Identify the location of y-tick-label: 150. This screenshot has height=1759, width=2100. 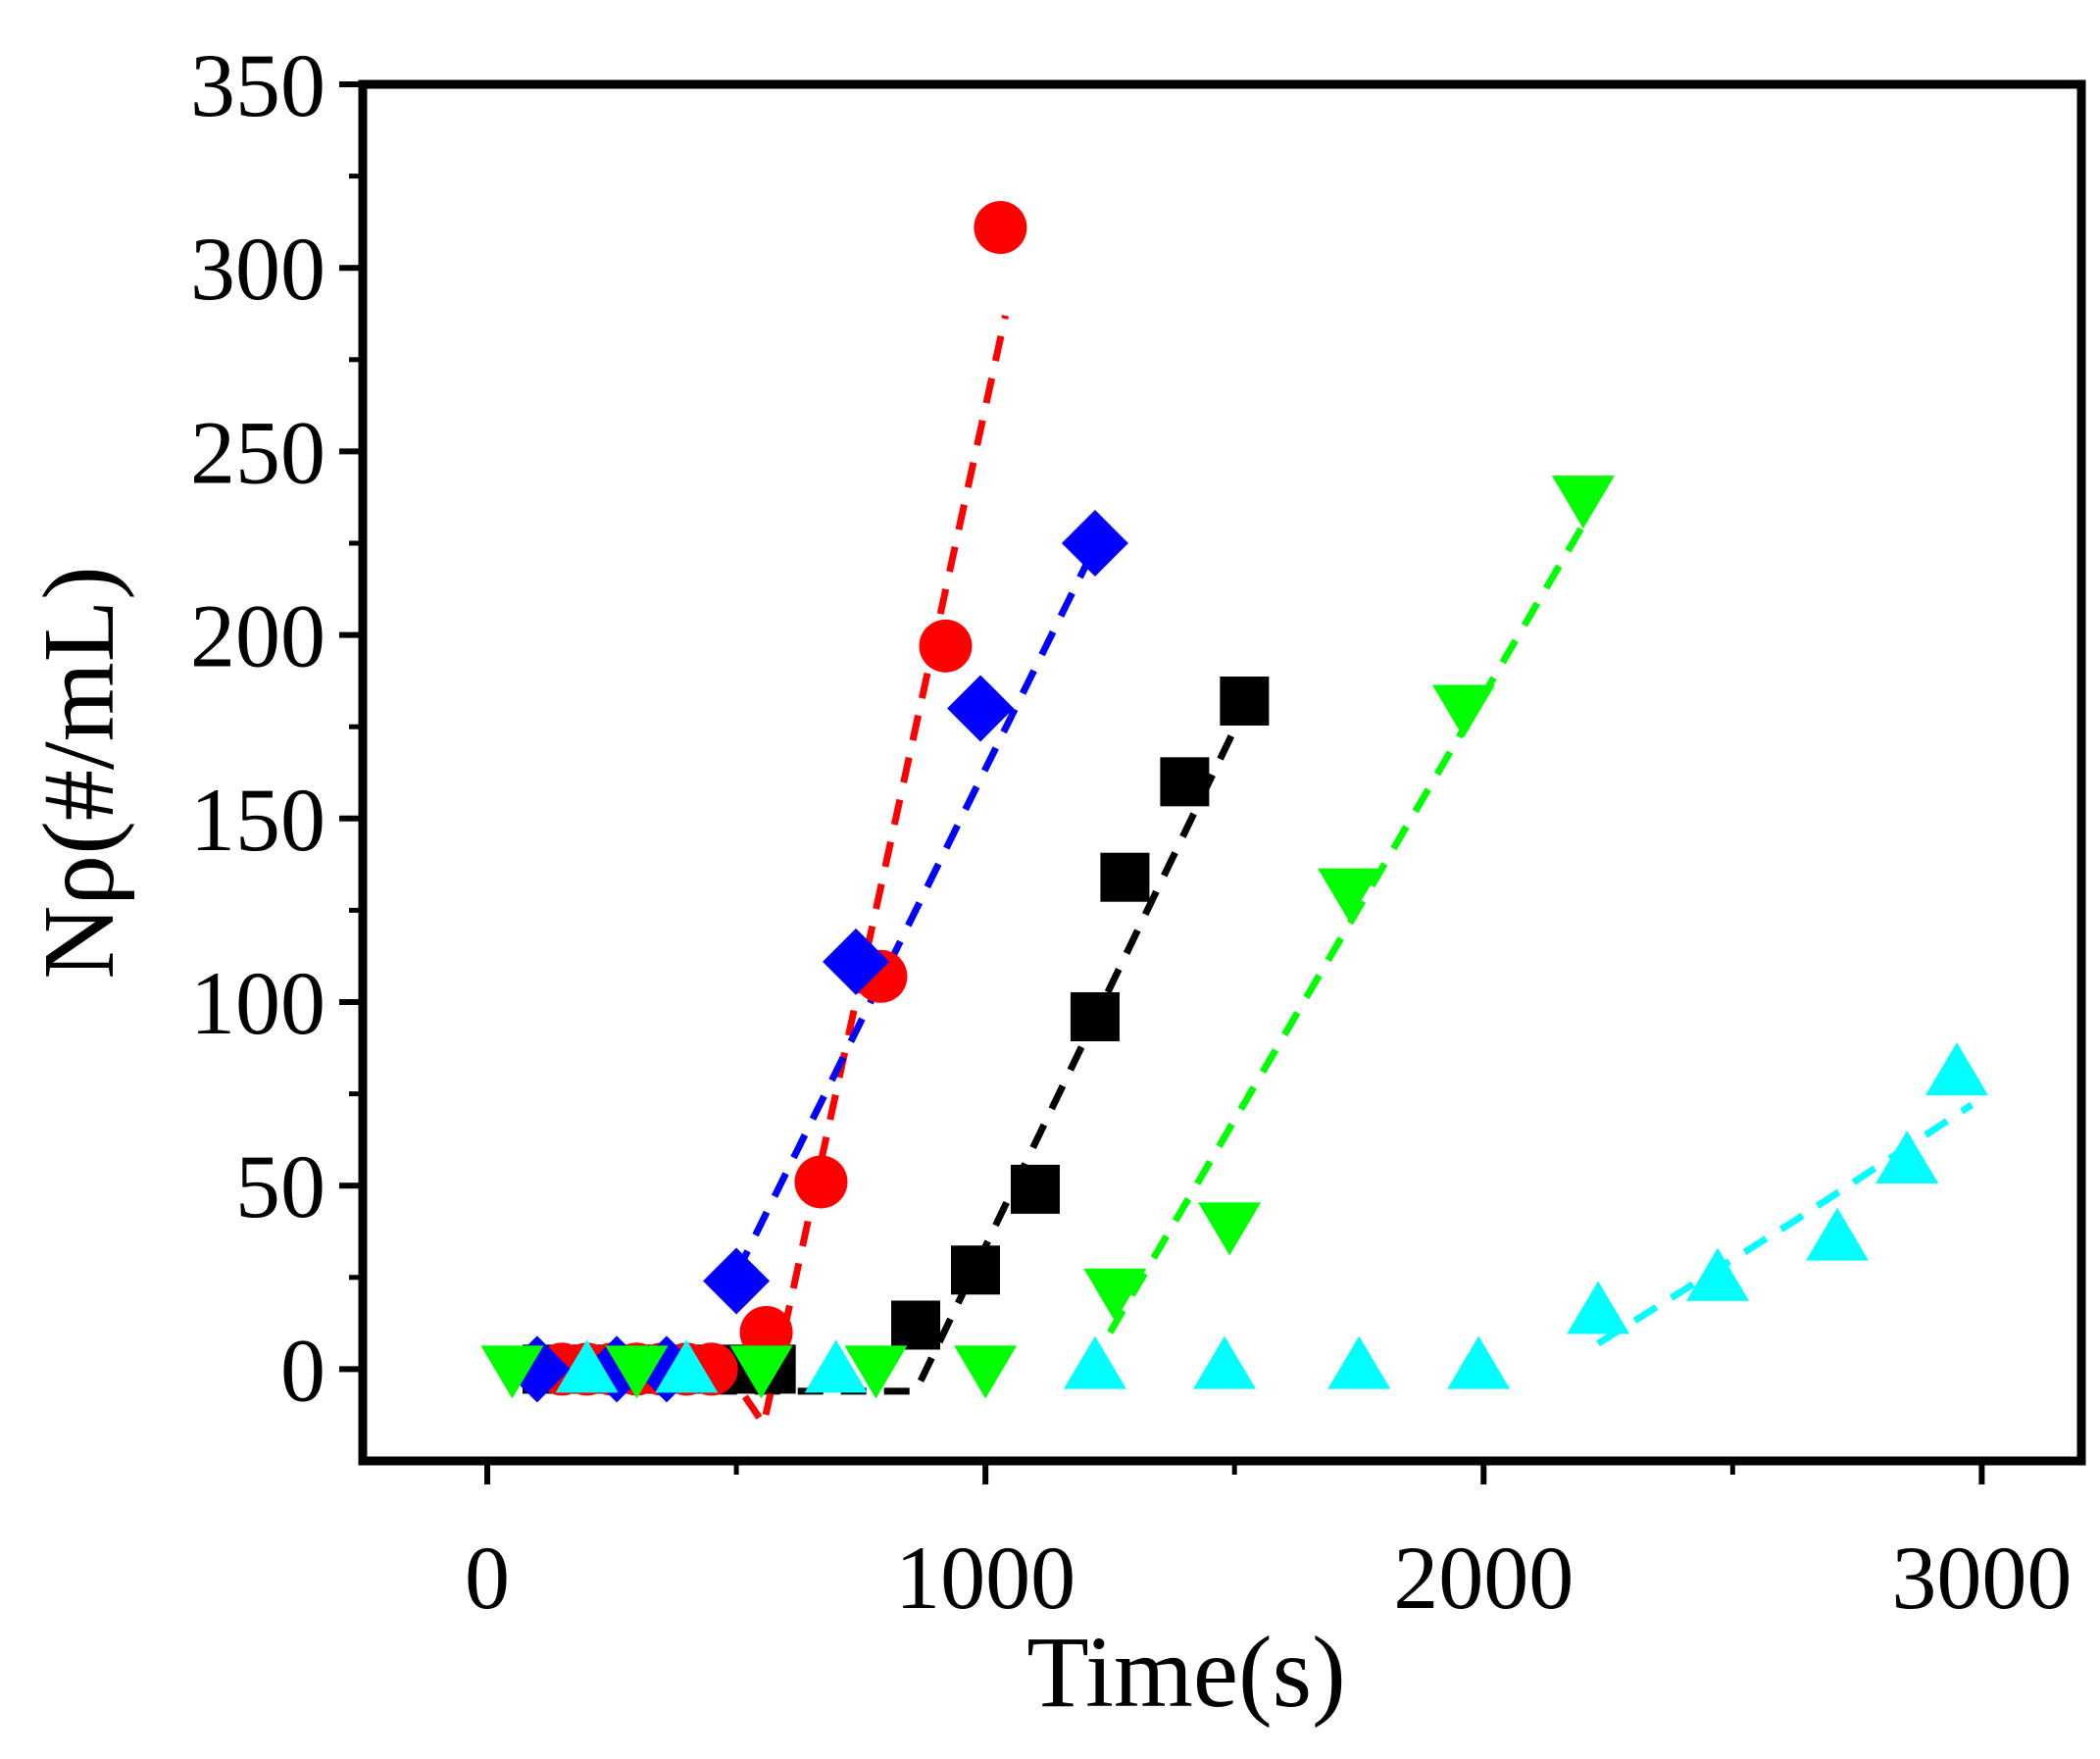
(257, 820).